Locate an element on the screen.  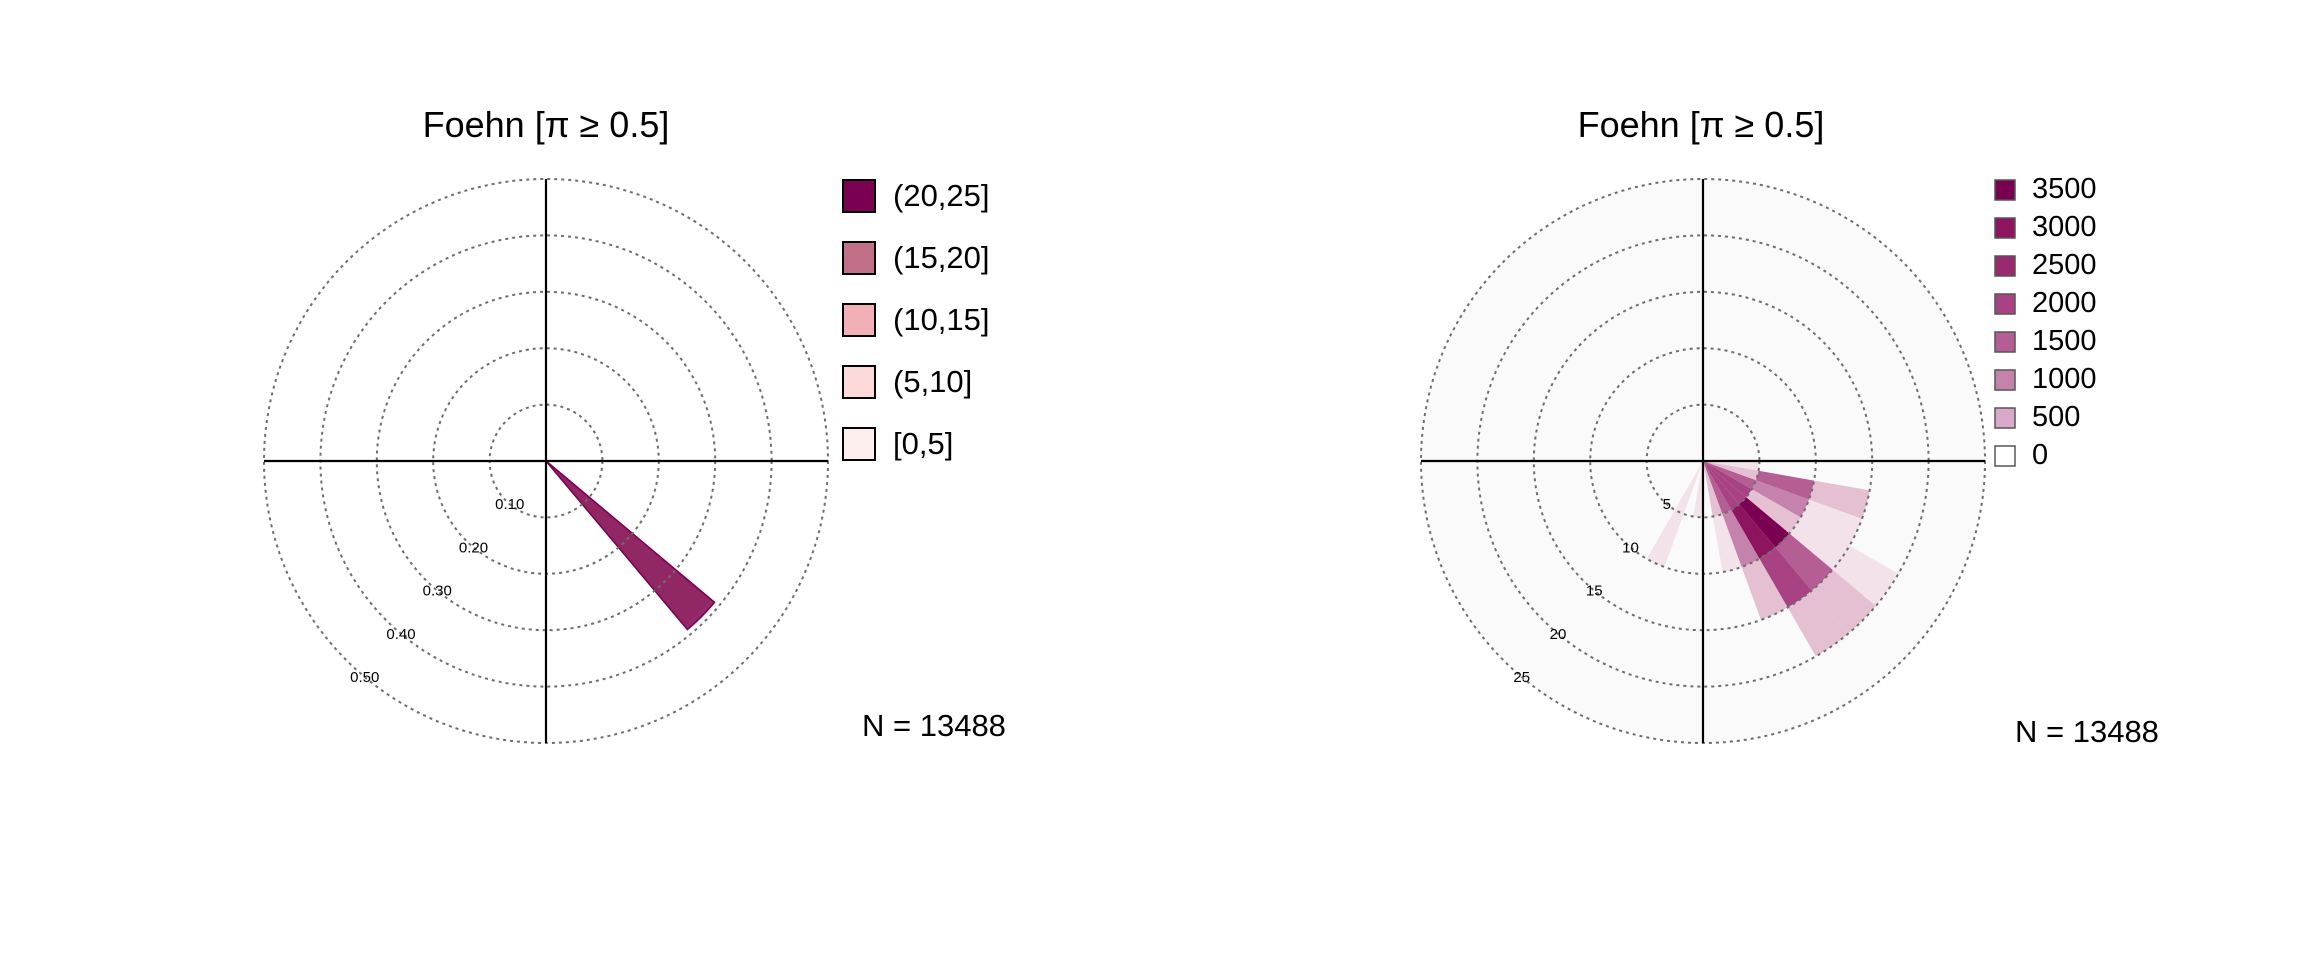
heatmap-radial-ticks: 5 10 15 20 25 is located at coordinates (1592, 591).